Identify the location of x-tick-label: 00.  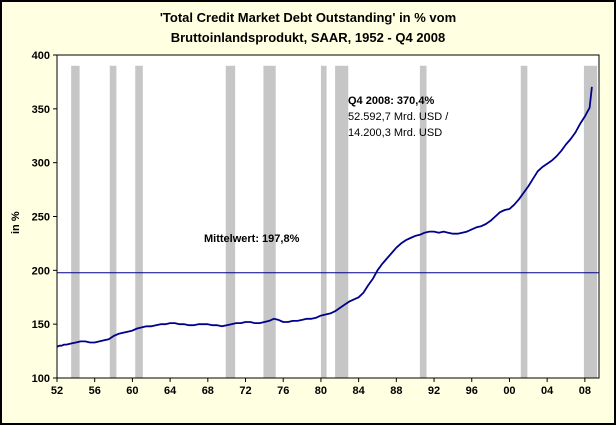
(509, 391).